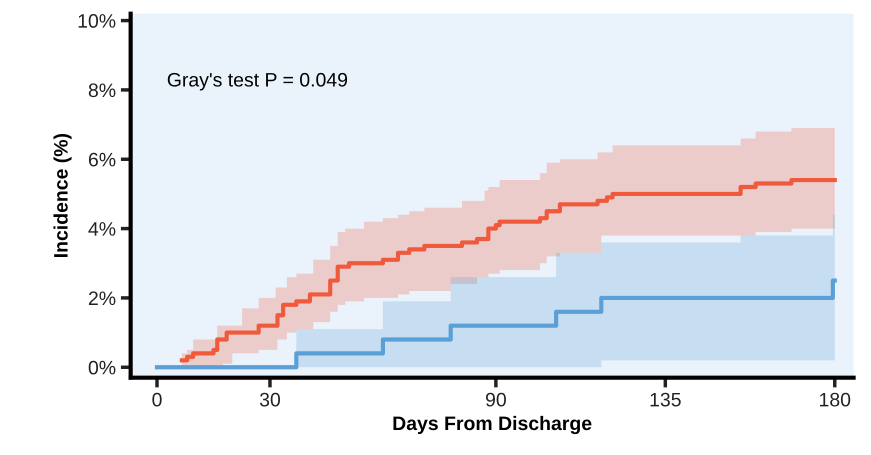  I want to click on x-tick-label: 180, so click(835, 399).